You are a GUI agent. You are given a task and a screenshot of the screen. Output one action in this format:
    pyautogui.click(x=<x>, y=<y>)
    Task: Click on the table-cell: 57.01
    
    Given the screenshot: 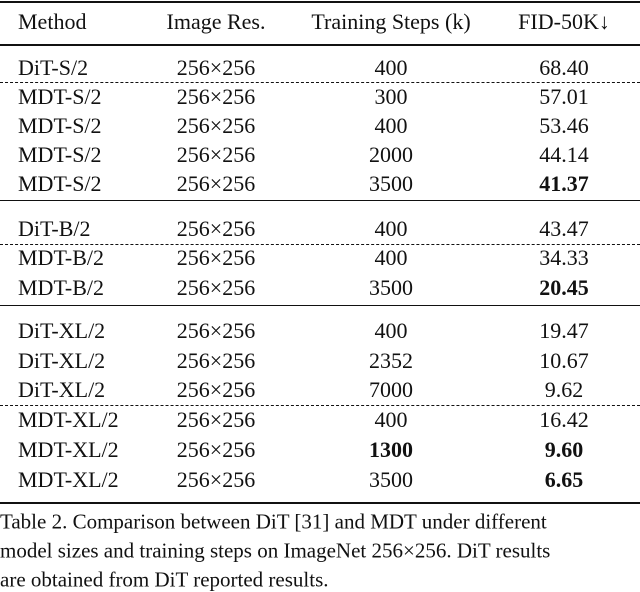 What is the action you would take?
    pyautogui.click(x=564, y=96)
    